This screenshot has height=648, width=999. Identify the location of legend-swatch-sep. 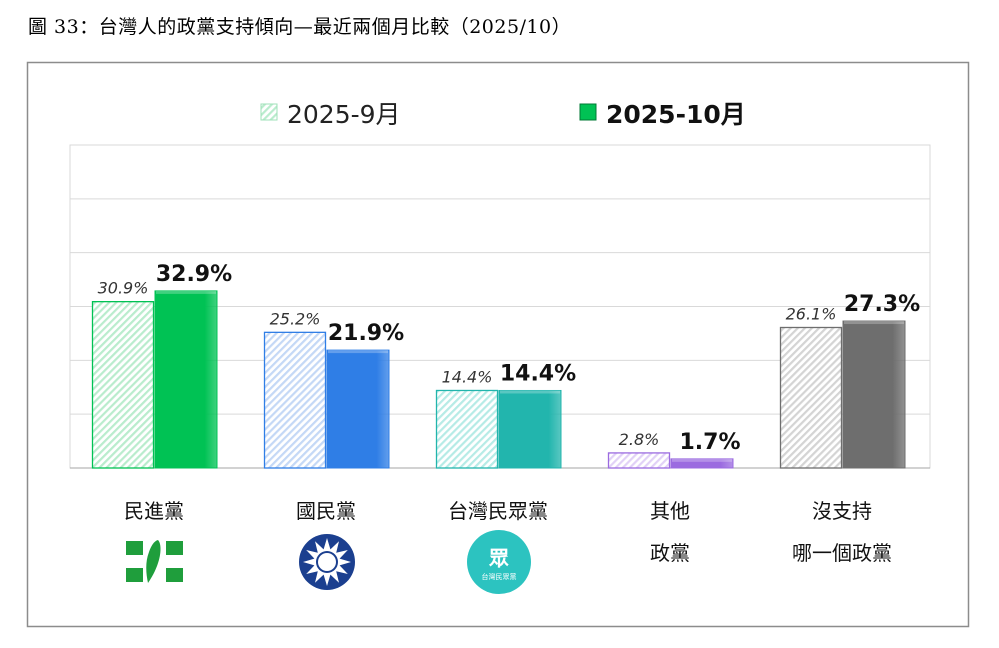
(269, 112).